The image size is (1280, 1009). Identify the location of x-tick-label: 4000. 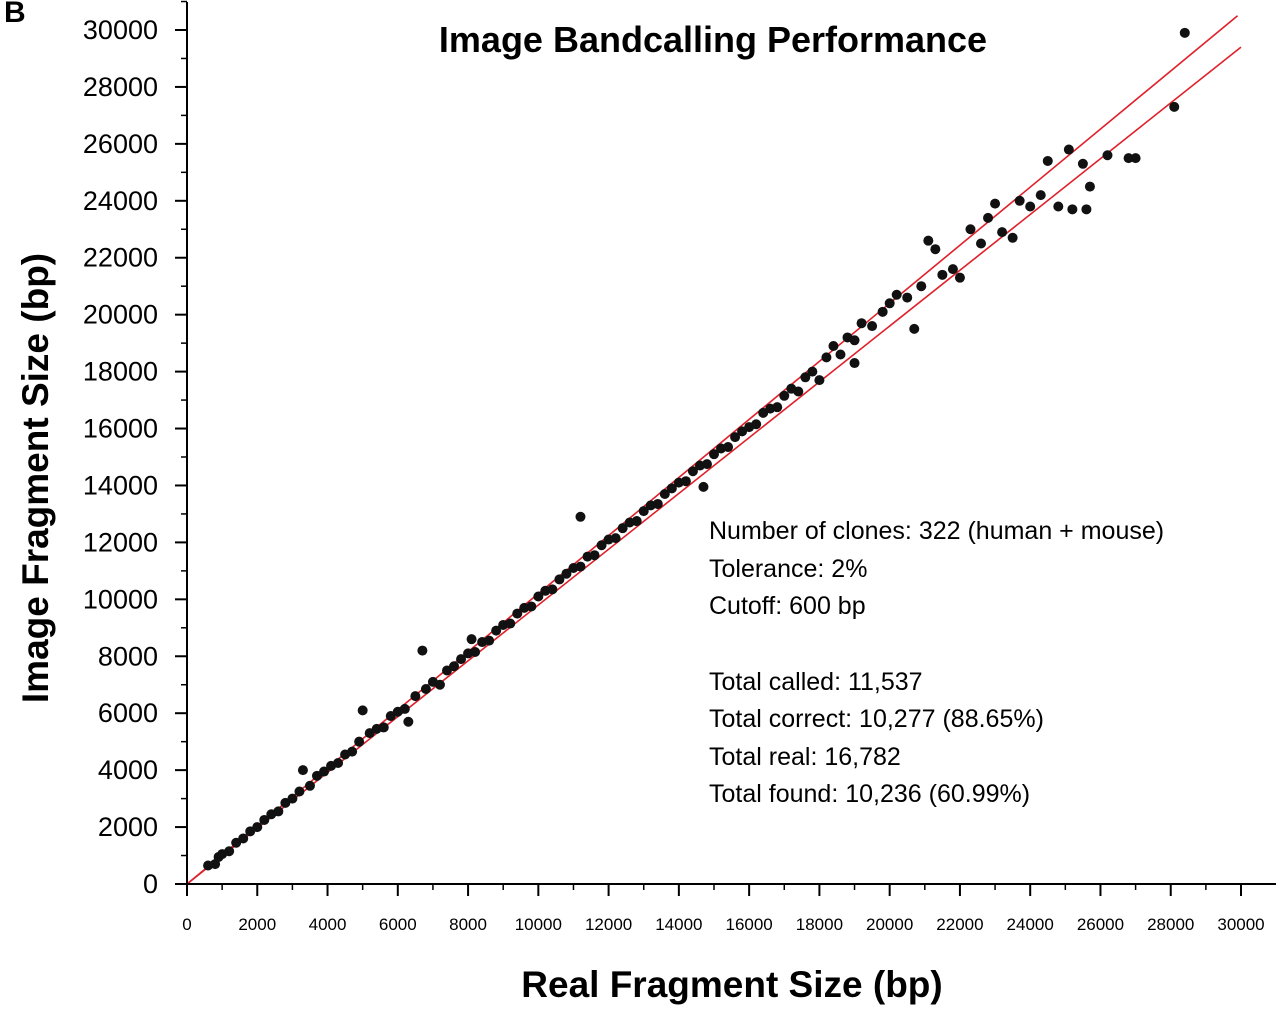
(328, 924).